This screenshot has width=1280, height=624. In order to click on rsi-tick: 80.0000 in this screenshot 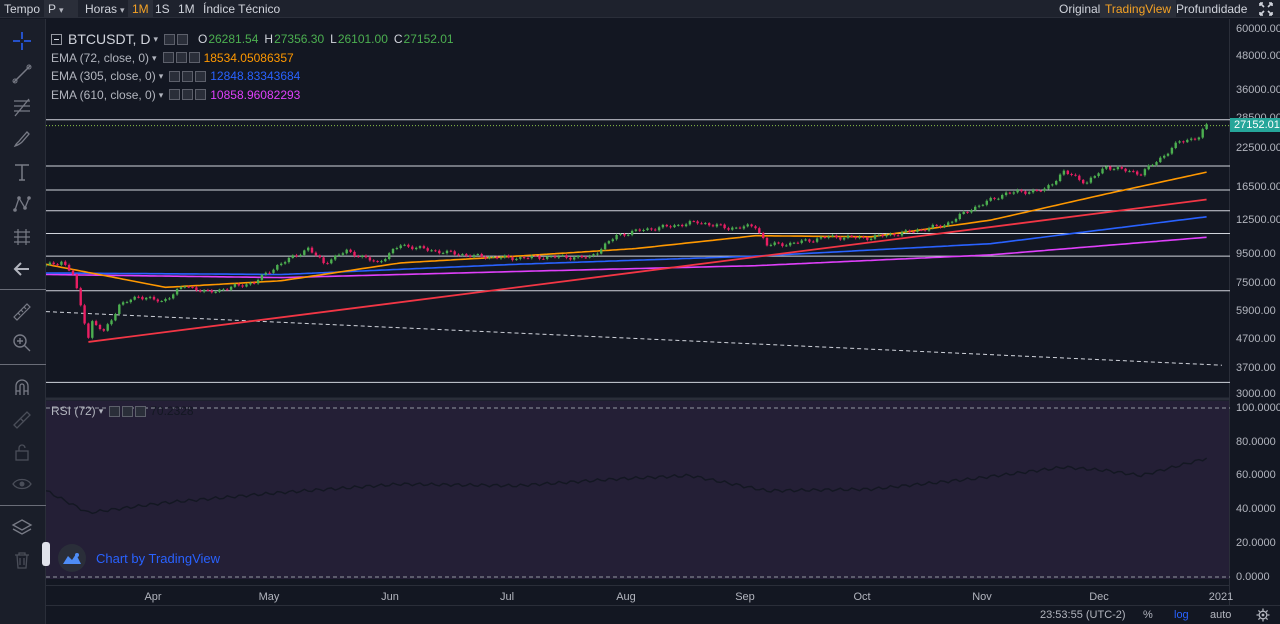, I will do `click(1256, 442)`.